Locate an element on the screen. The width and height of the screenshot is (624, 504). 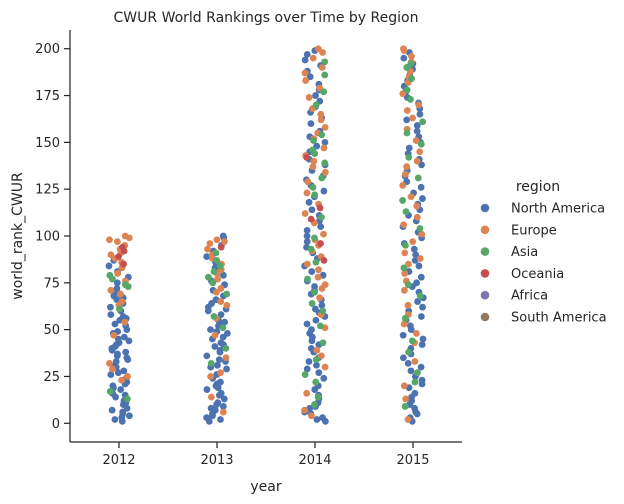
y-ticks: 0 25 50 75 100 125 150 175 200 is located at coordinates (52, 237).